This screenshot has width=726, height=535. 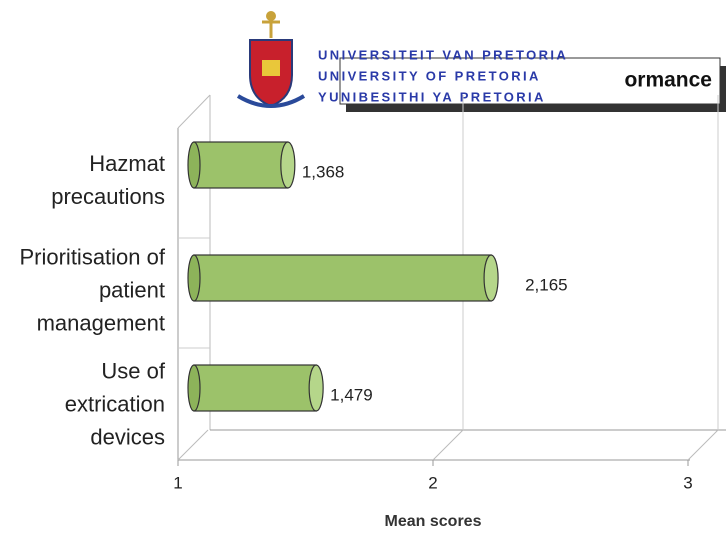 What do you see at coordinates (668, 80) in the screenshot?
I see `chart-title: ormance` at bounding box center [668, 80].